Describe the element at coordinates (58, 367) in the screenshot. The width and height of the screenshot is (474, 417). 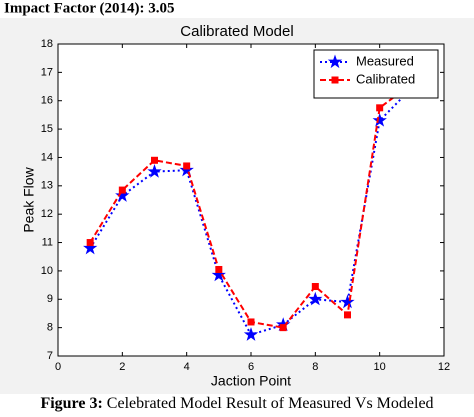
I see `x-tick-label: 0` at that location.